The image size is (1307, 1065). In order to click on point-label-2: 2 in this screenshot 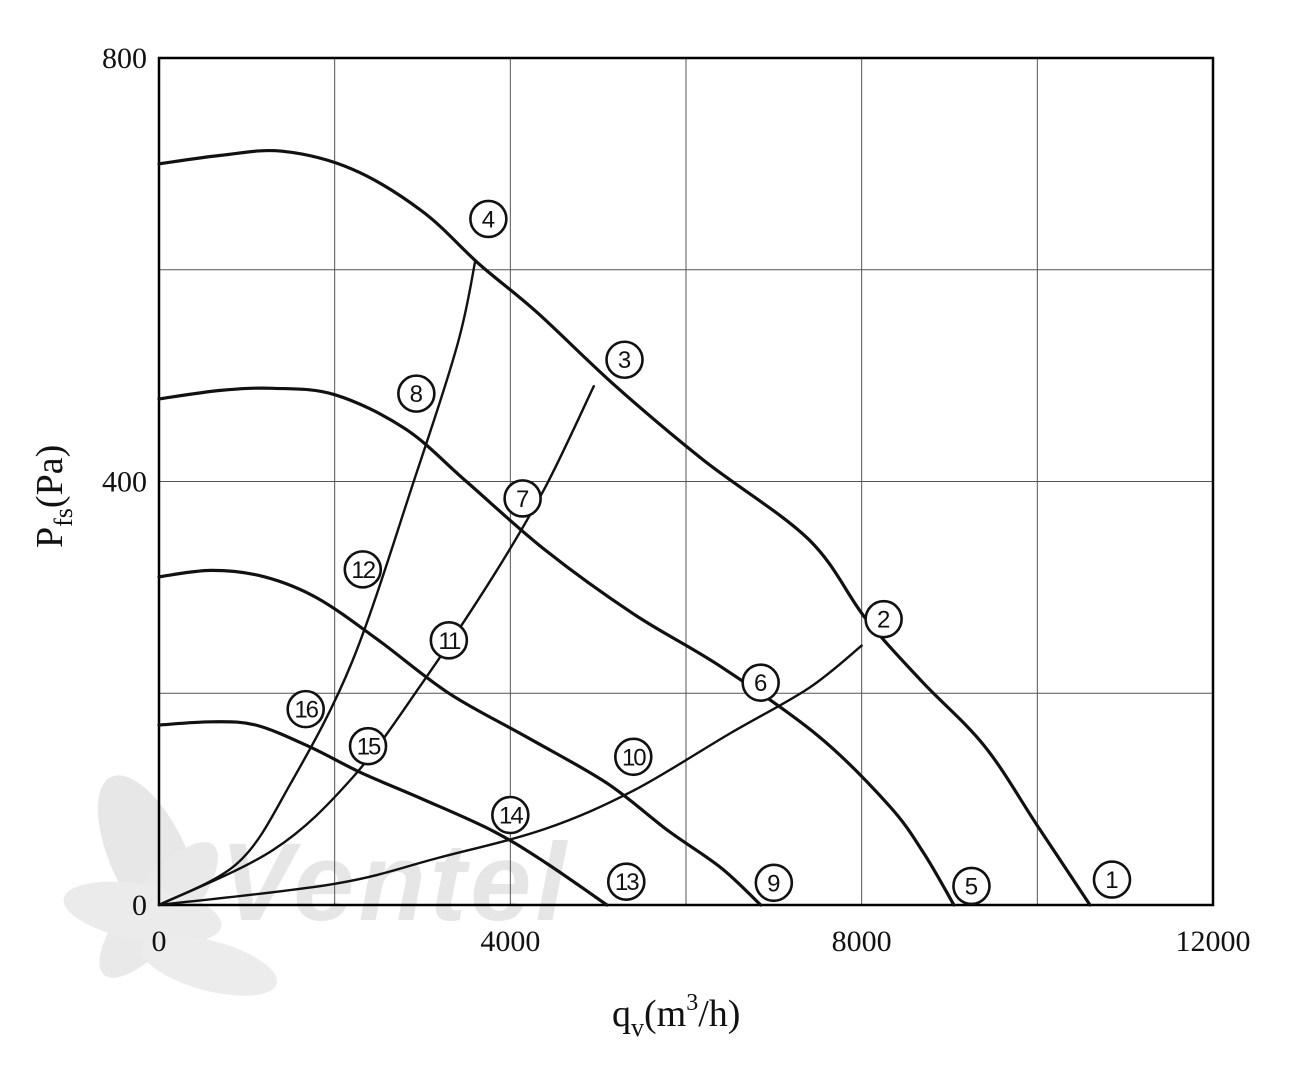, I will do `click(883, 619)`.